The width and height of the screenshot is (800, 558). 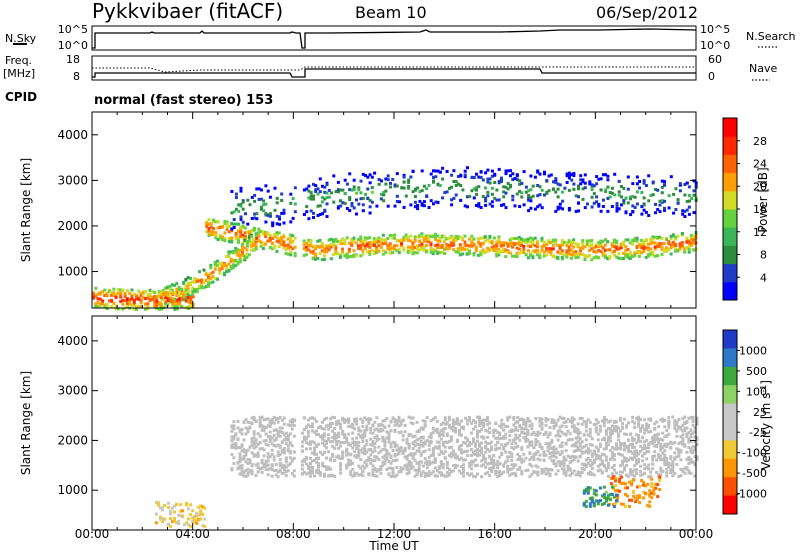 What do you see at coordinates (390, 68) in the screenshot?
I see `freq-panel: Freq. [MHz] 18 8 60 0 Nave` at bounding box center [390, 68].